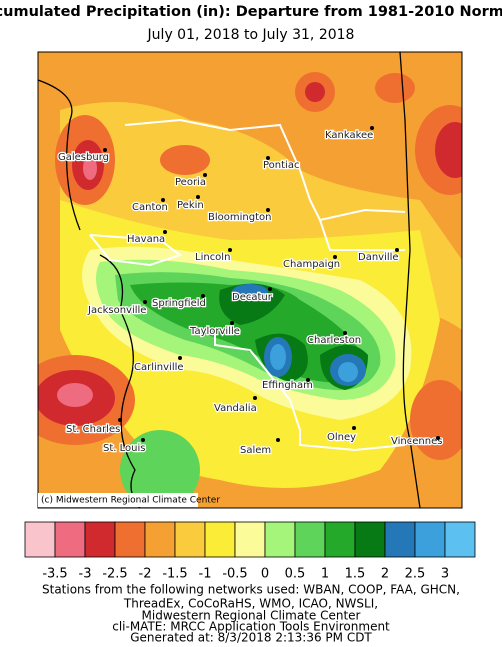 This screenshot has width=502, height=647. Describe the element at coordinates (378, 257) in the screenshot. I see `city-label: Danville` at that location.